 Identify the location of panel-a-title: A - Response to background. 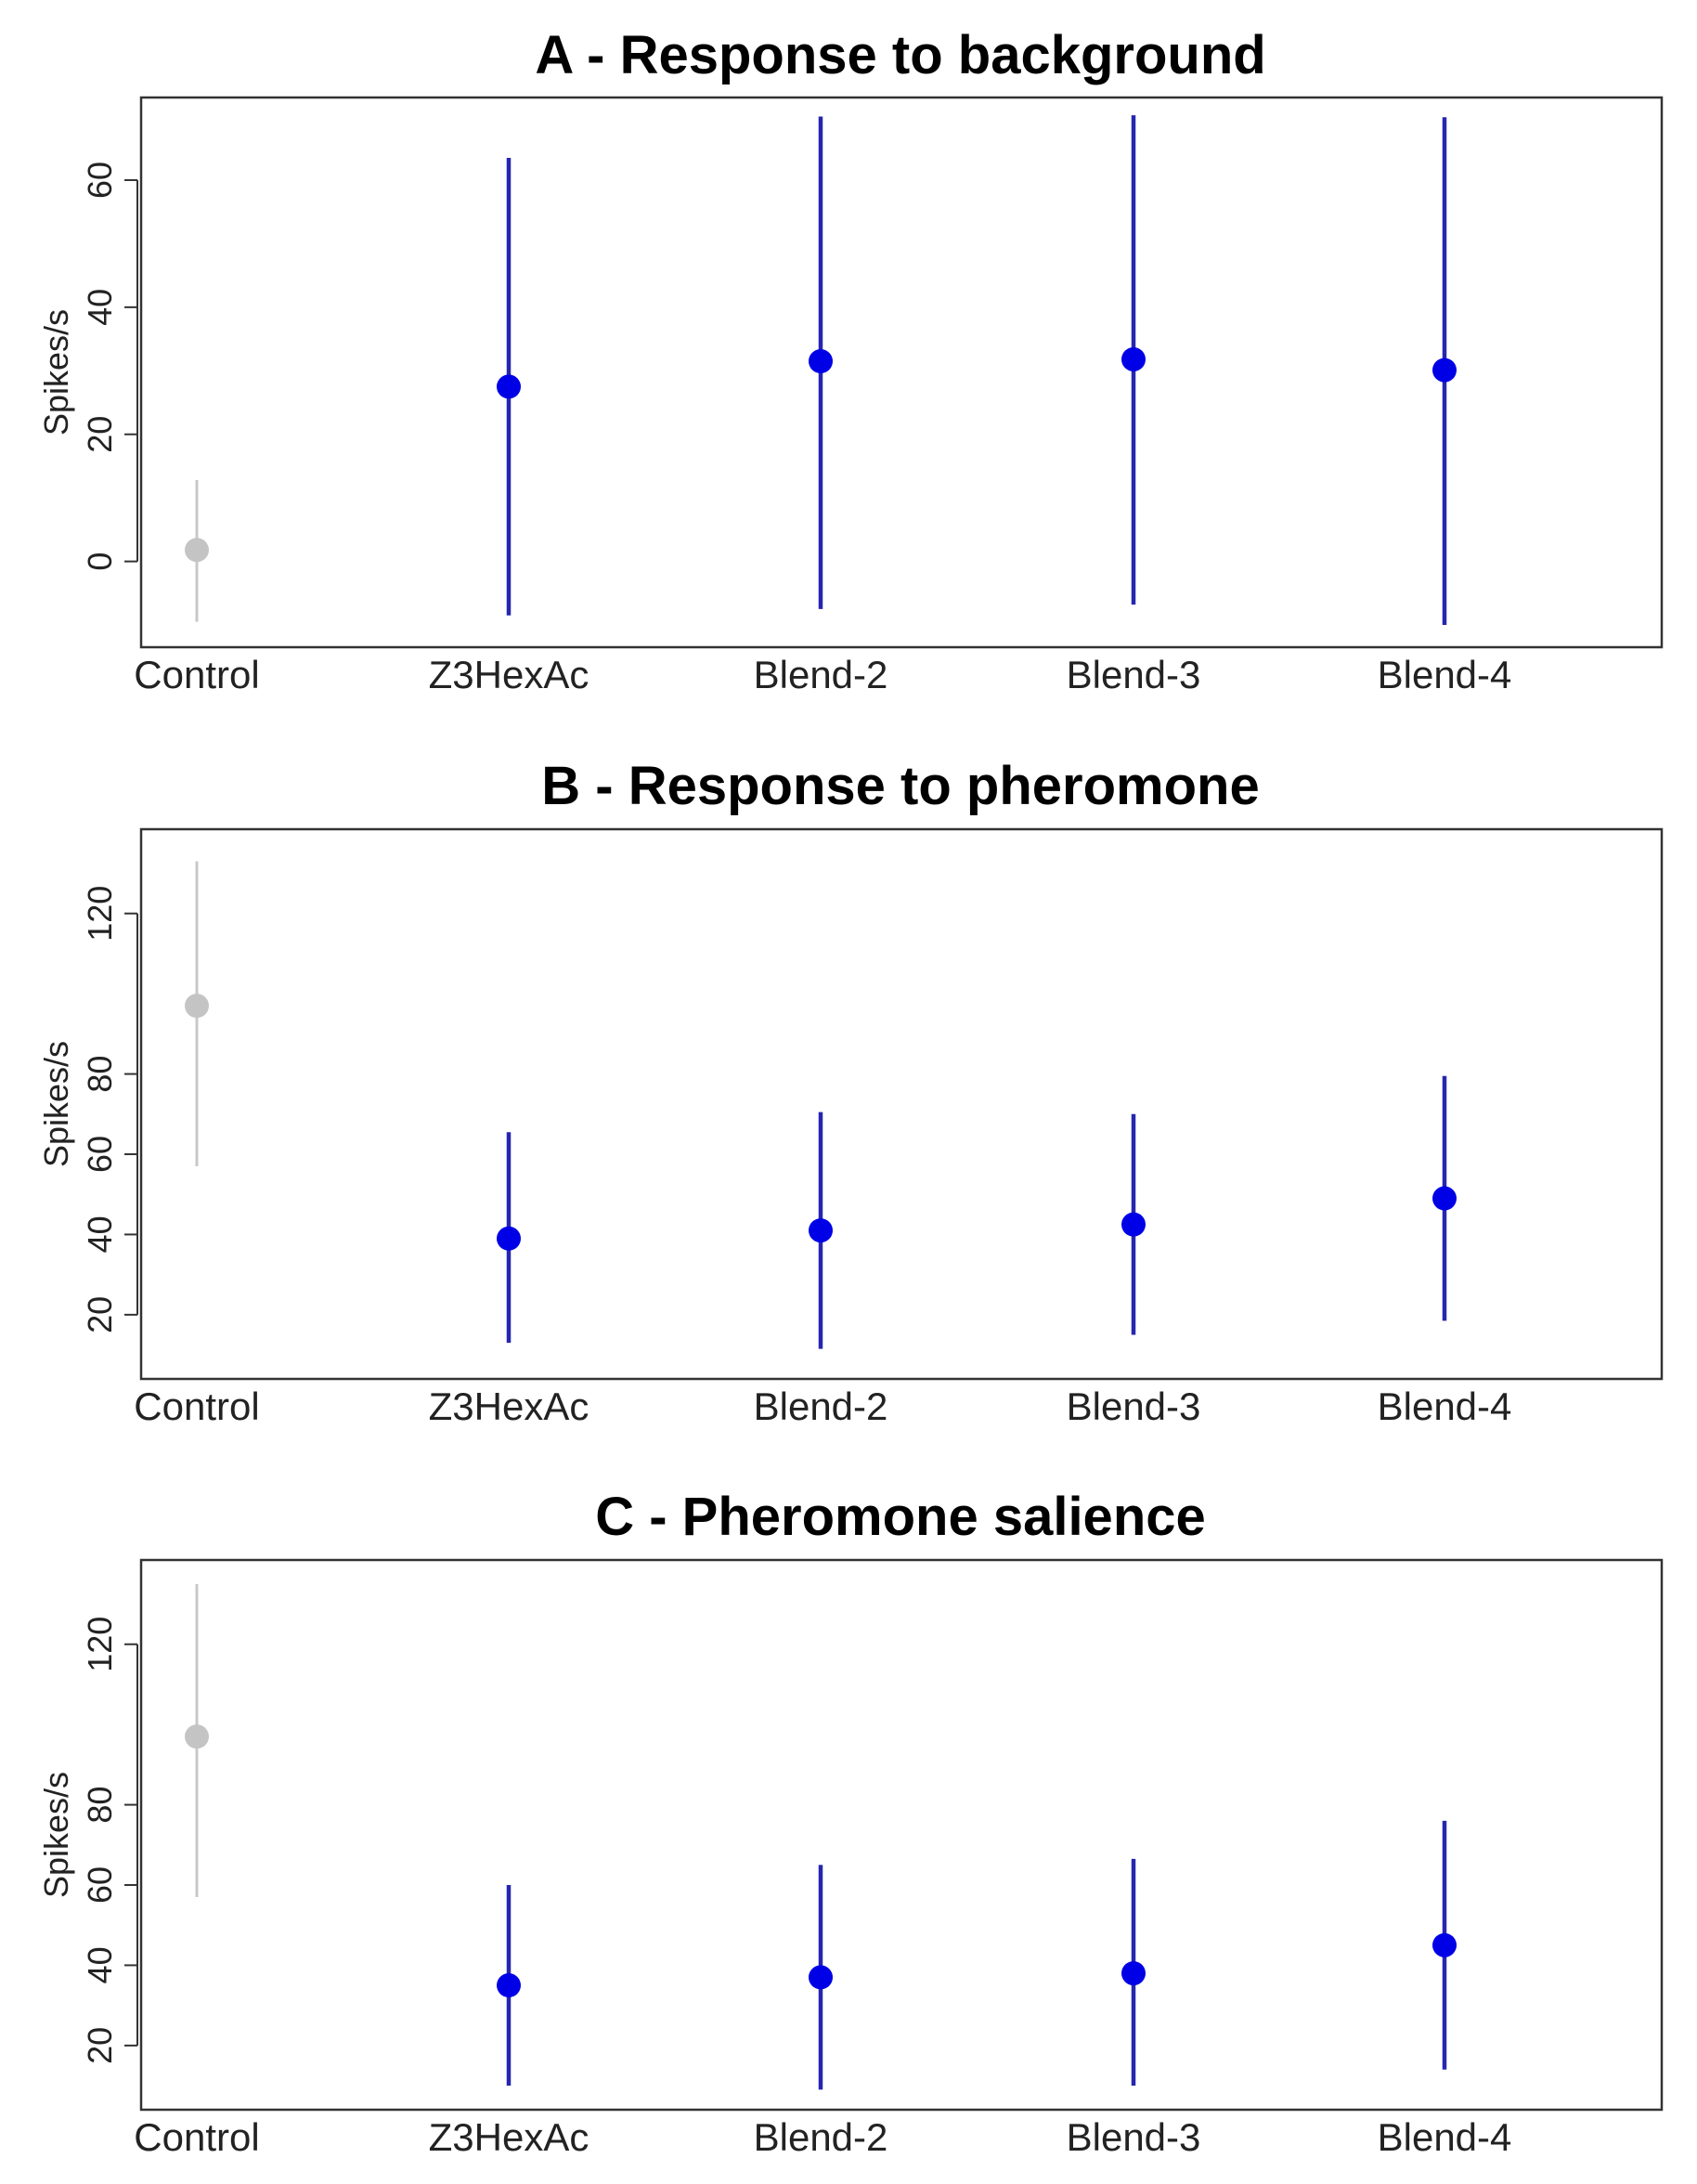
(900, 55).